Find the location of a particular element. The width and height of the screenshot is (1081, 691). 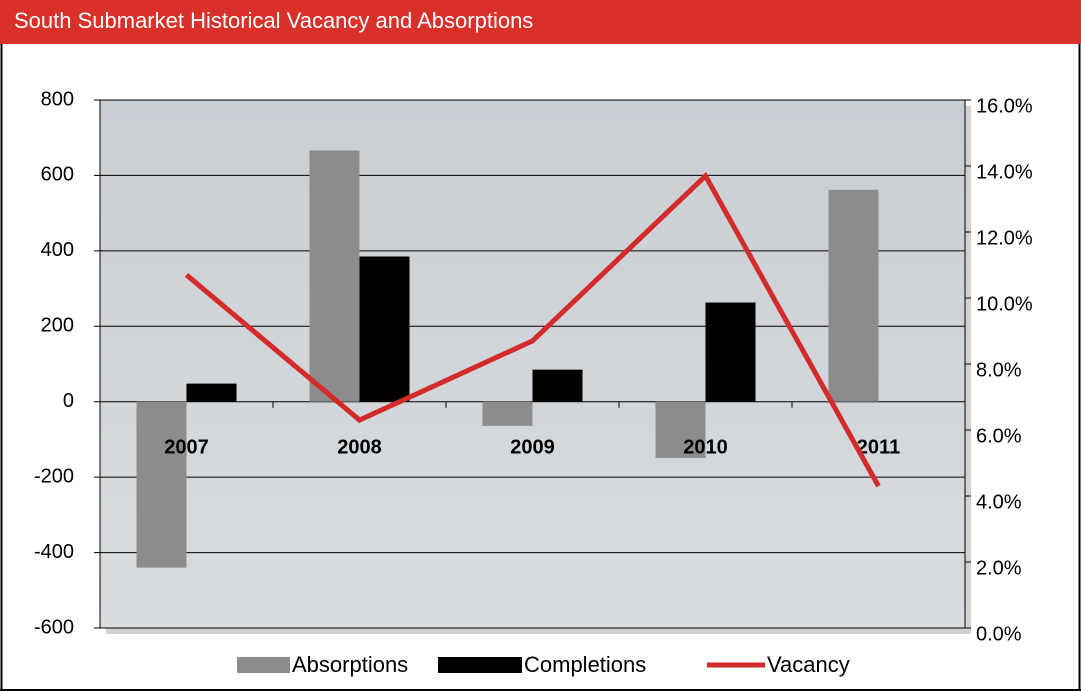

x-tick-label: 2009 is located at coordinates (532, 447).